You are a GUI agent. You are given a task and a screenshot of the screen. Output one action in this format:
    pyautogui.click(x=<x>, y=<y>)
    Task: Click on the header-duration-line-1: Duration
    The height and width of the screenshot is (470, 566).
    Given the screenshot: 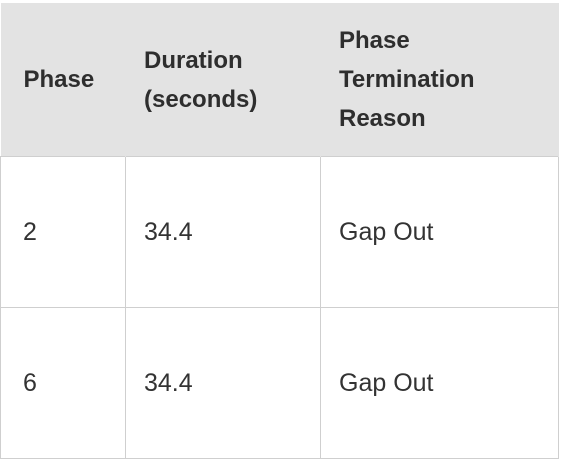 What is the action you would take?
    pyautogui.click(x=193, y=60)
    